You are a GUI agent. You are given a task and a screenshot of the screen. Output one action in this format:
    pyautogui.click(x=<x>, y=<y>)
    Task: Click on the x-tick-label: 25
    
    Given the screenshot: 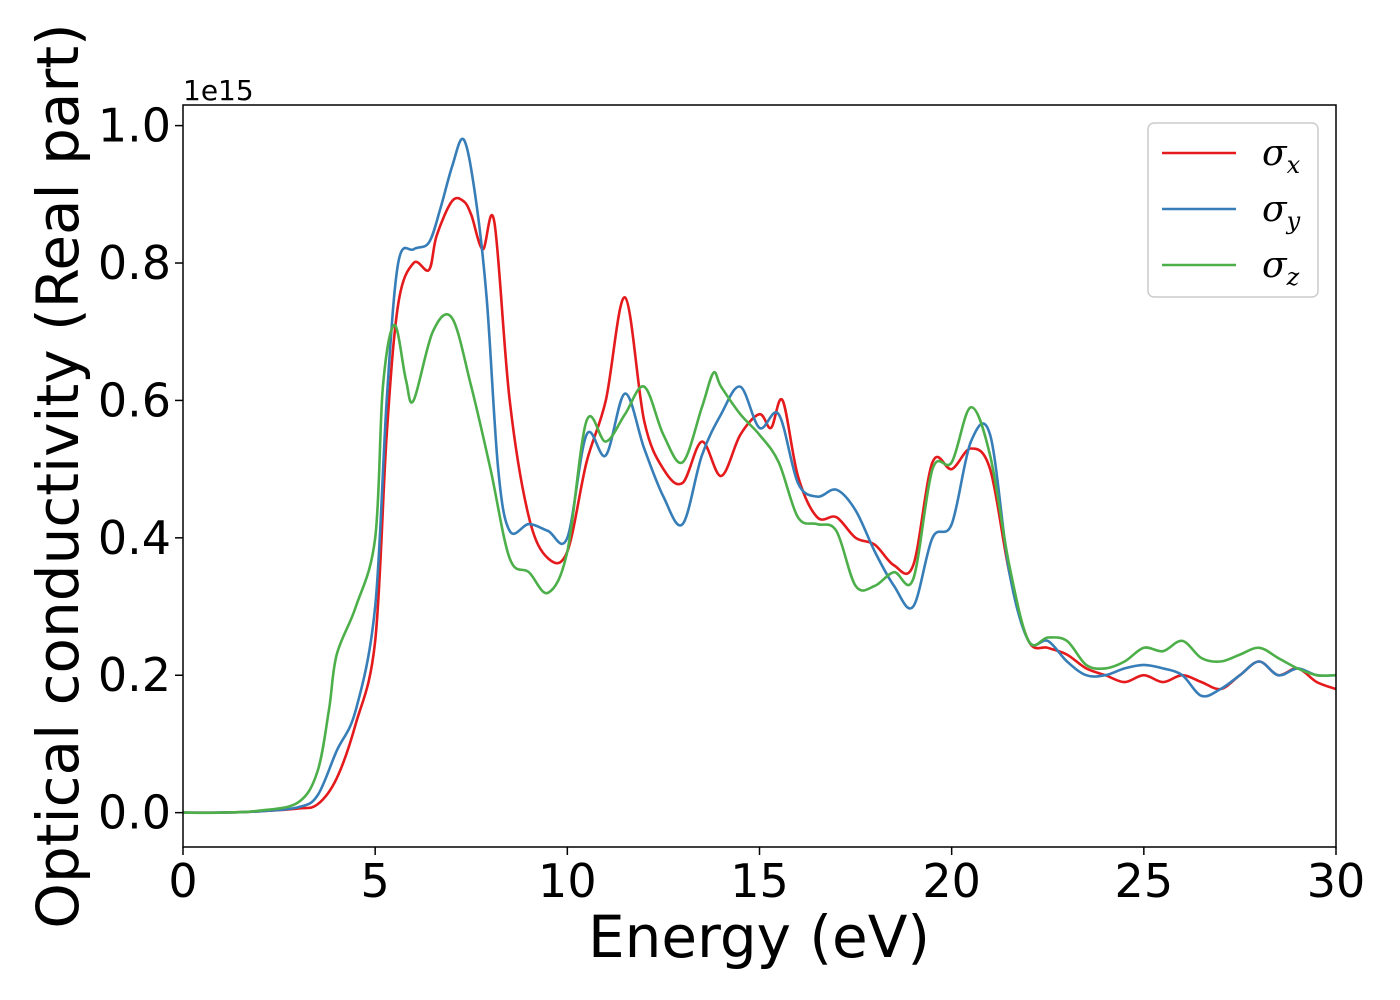 What is the action you would take?
    pyautogui.click(x=1144, y=881)
    